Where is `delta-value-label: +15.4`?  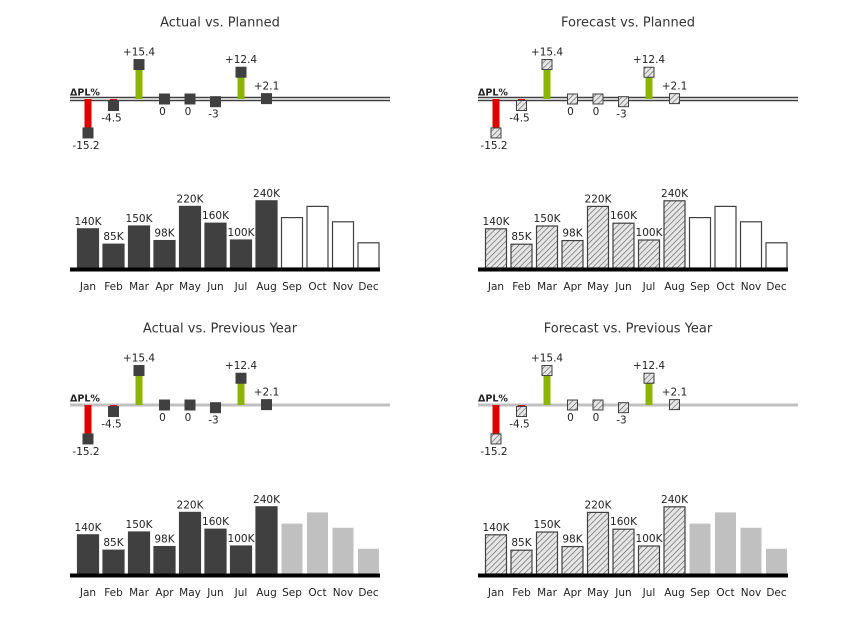 delta-value-label: +15.4 is located at coordinates (547, 359).